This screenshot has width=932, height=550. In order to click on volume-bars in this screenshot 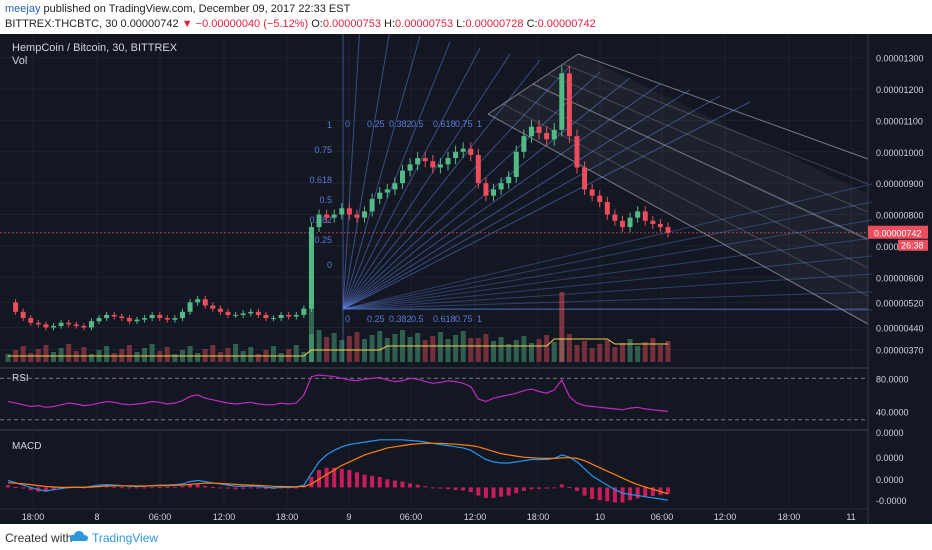, I will do `click(338, 327)`.